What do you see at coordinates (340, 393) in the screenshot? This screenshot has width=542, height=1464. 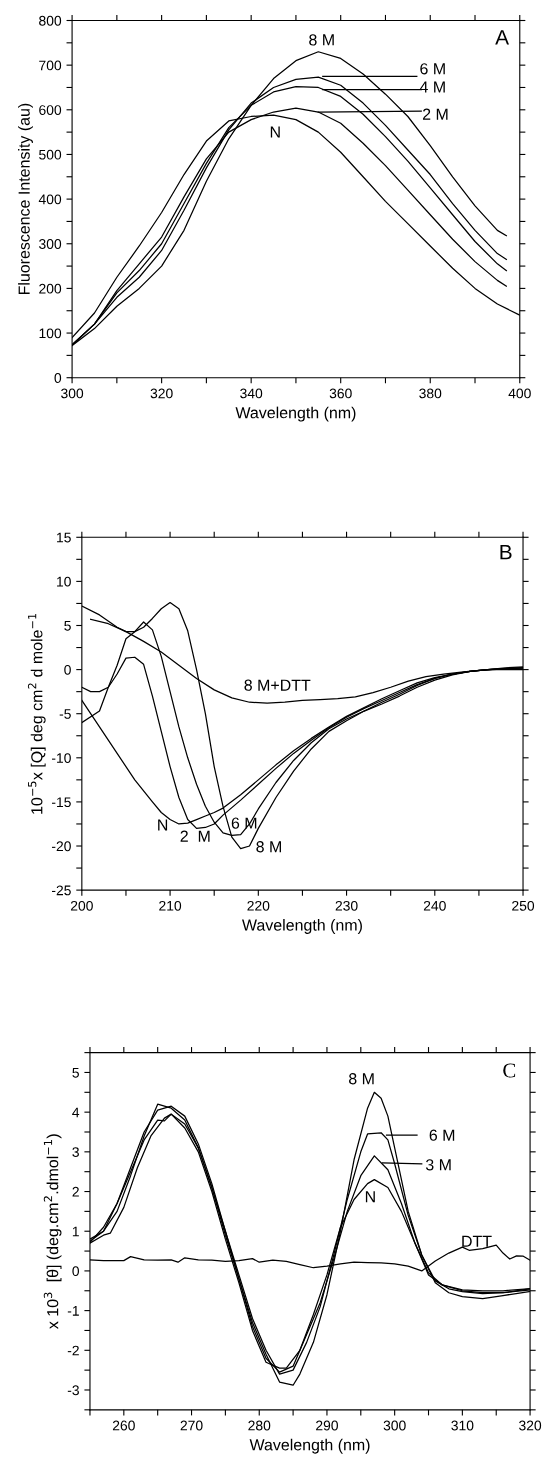 I see `x-tick-label: 360` at bounding box center [340, 393].